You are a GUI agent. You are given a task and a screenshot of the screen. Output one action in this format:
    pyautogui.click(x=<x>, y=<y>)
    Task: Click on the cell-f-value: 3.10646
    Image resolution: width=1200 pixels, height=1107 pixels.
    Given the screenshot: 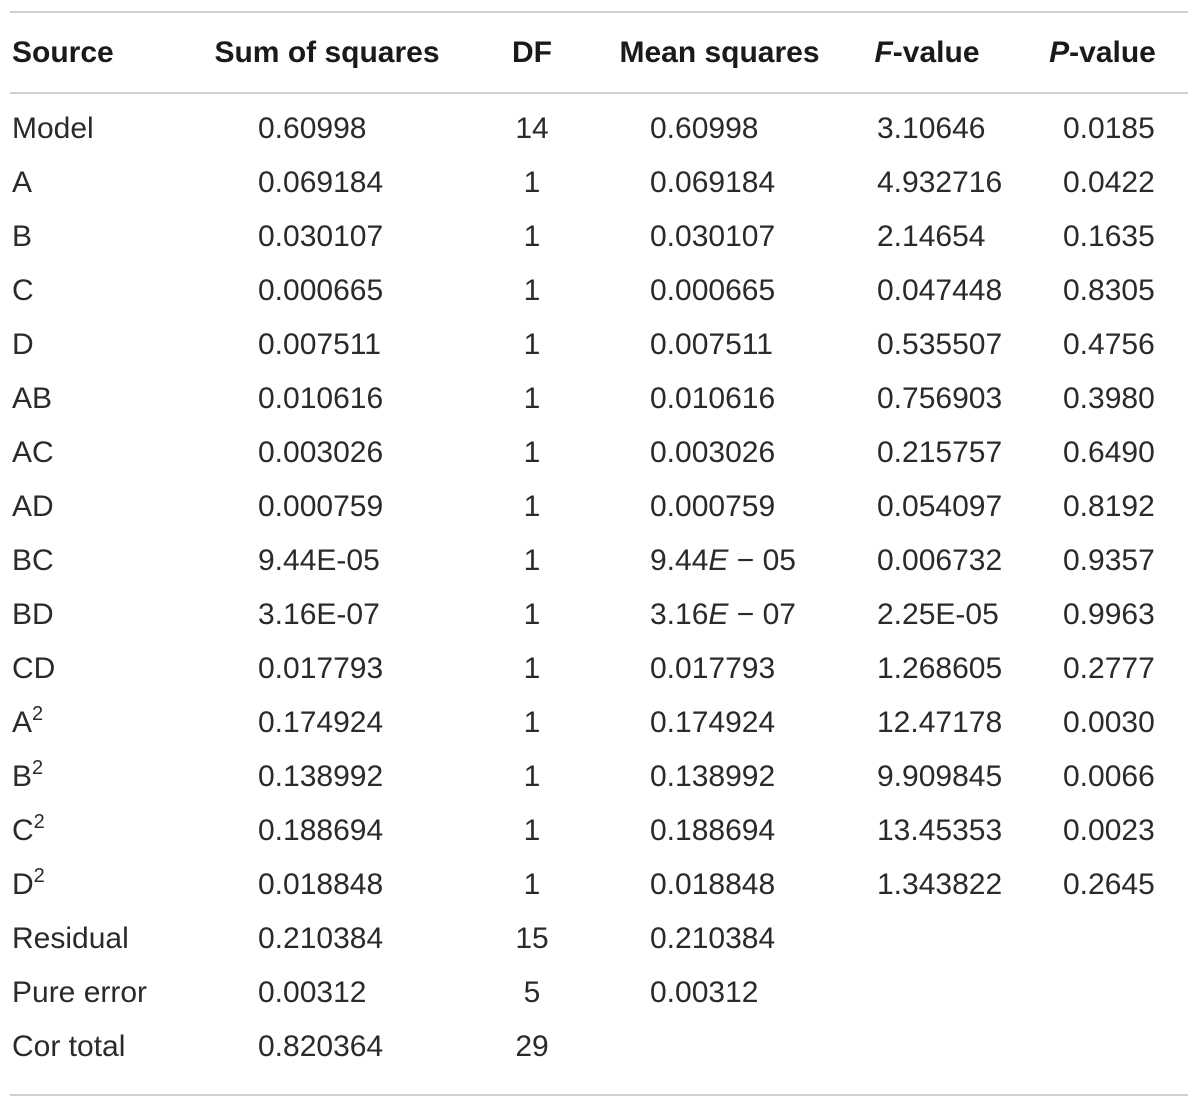 What is the action you would take?
    pyautogui.click(x=931, y=128)
    